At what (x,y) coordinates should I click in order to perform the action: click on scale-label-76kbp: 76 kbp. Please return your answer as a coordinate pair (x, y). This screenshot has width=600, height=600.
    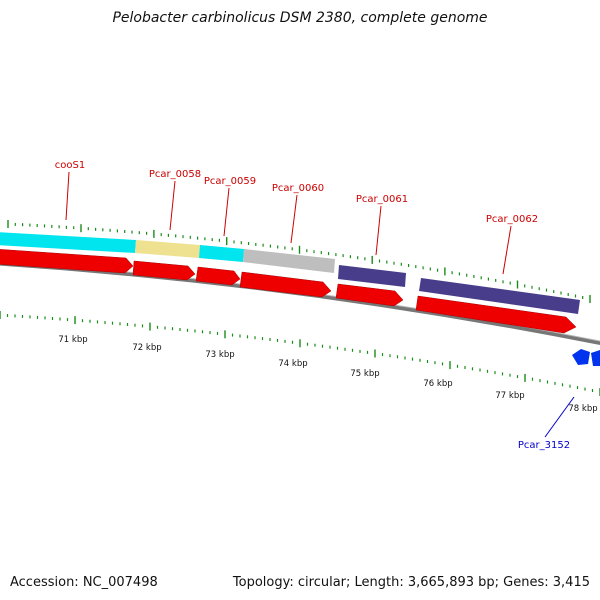
    Looking at the image, I should click on (437, 384).